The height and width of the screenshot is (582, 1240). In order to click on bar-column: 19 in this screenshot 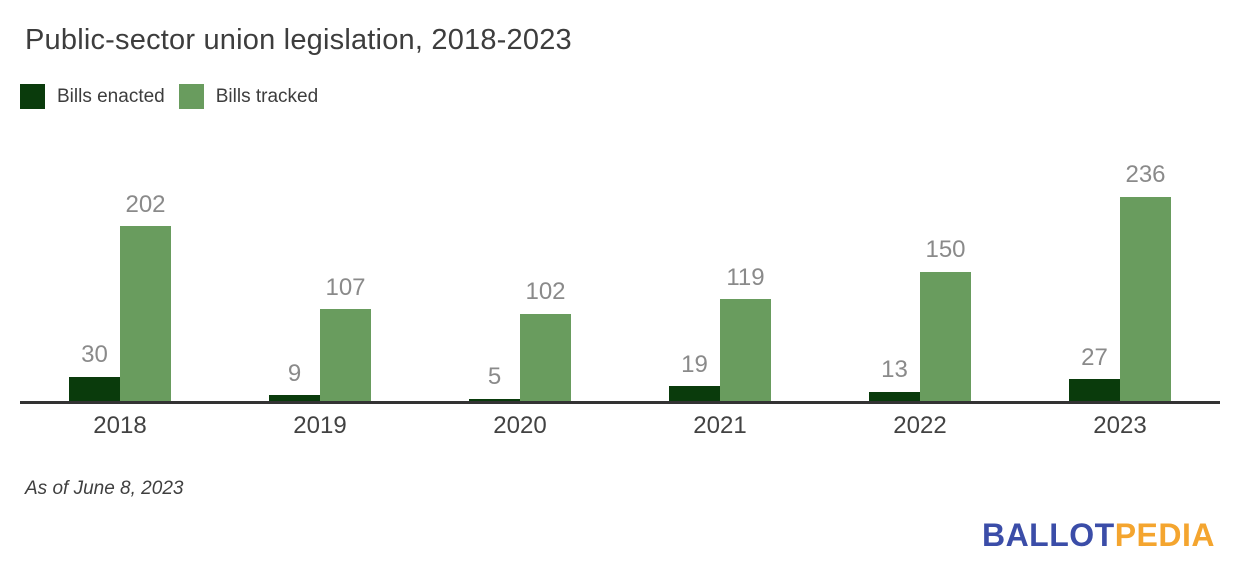, I will do `click(694, 377)`.